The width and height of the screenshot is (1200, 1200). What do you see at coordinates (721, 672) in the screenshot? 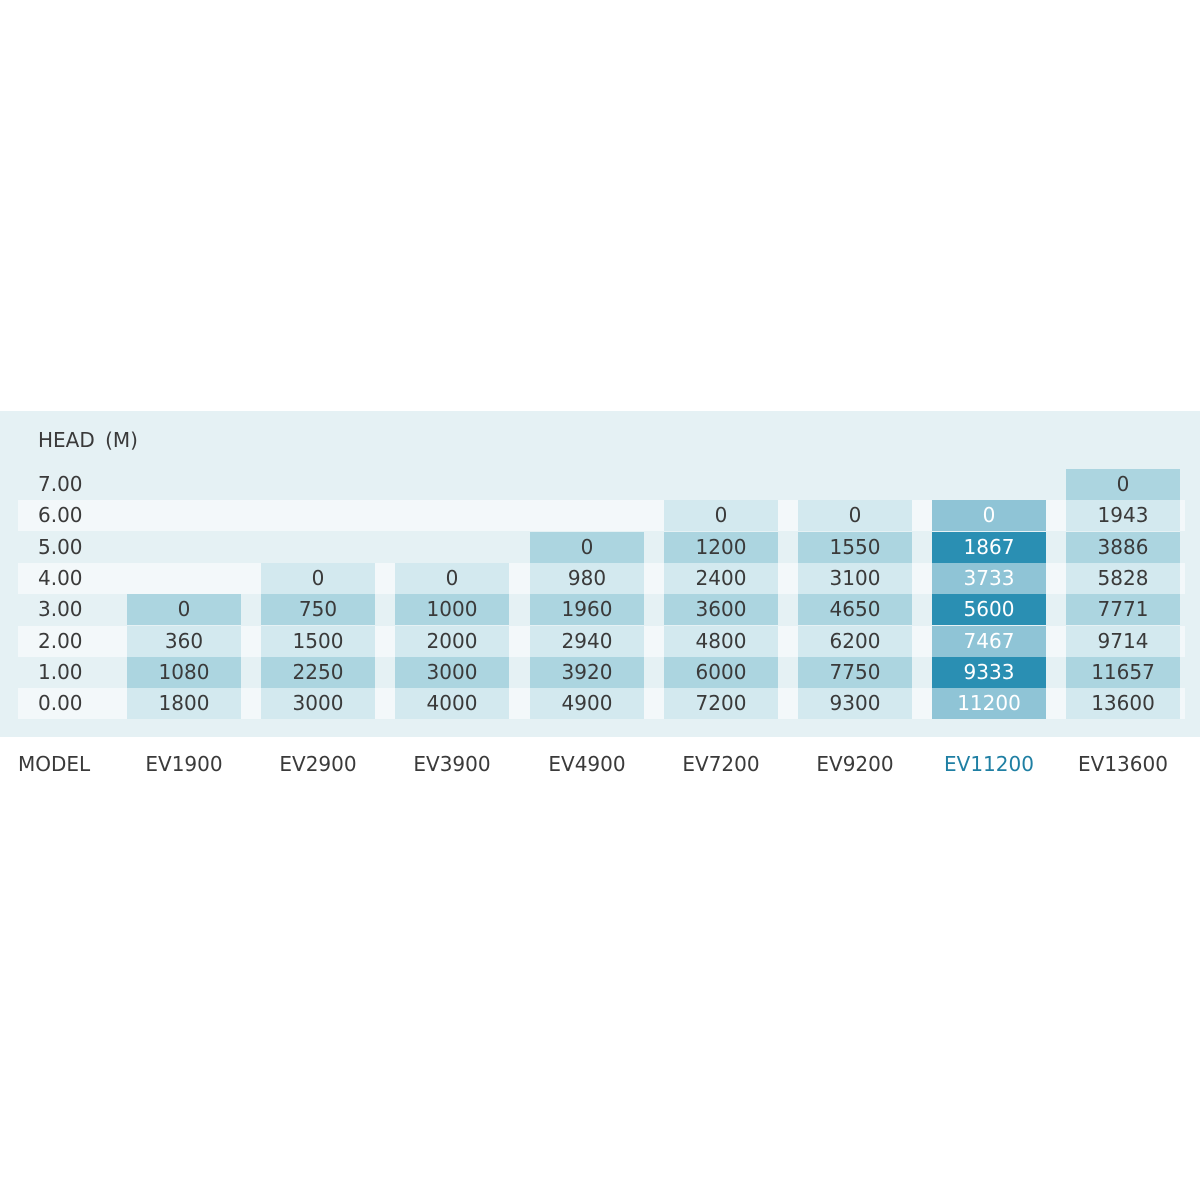
I see `flow-cell: 6000` at bounding box center [721, 672].